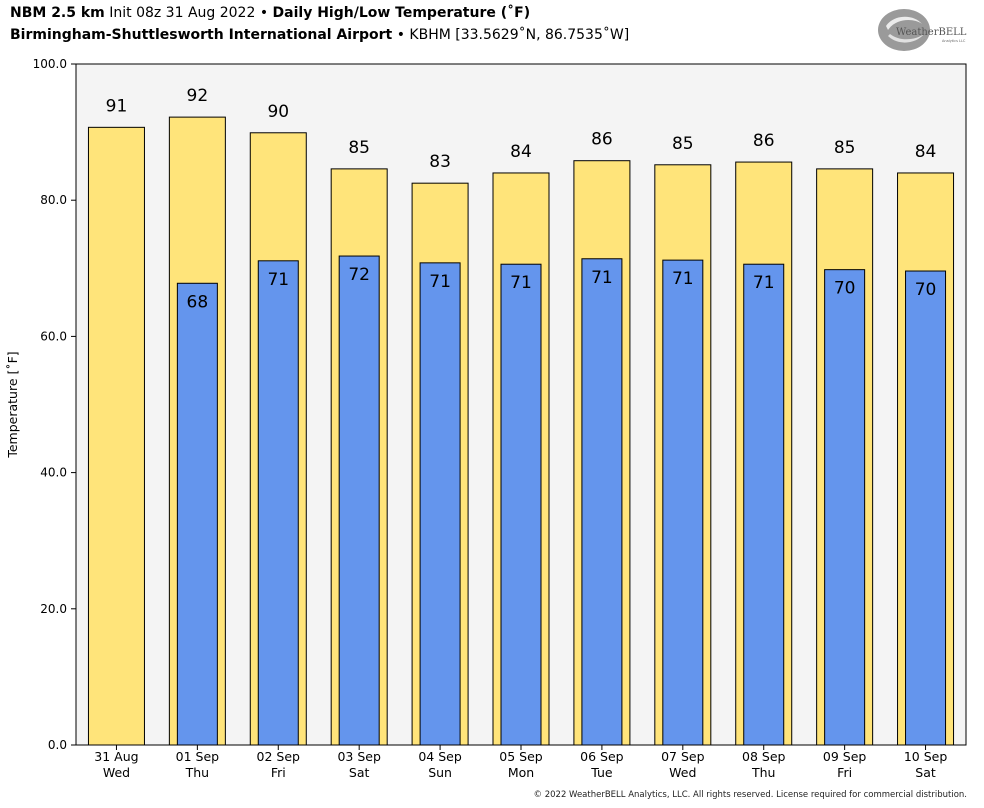 This screenshot has height=808, width=984. Describe the element at coordinates (440, 756) in the screenshot. I see `x-tick-date-label: 04 Sep` at that location.